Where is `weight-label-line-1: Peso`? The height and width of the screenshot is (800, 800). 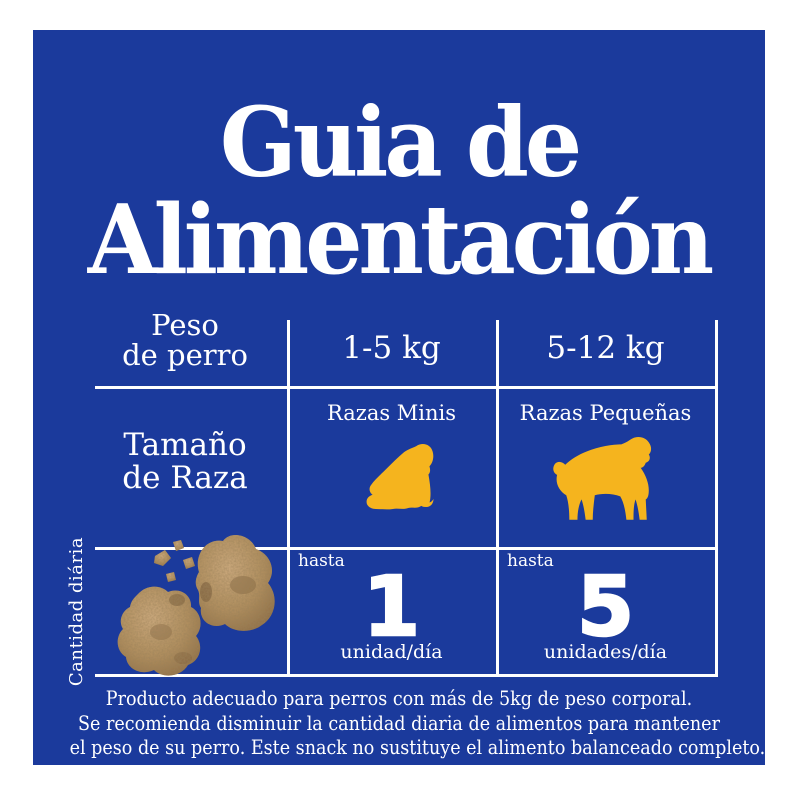
weight-label-line-1: Peso is located at coordinates (185, 325).